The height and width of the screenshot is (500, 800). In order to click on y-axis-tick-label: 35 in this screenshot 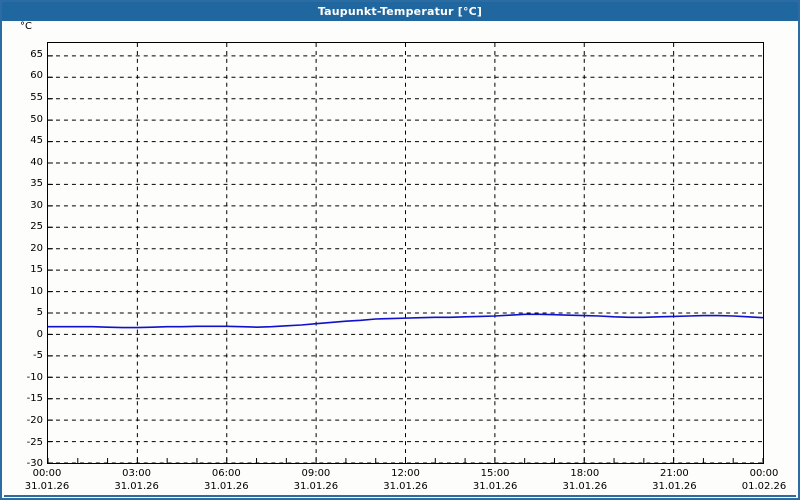, I will do `click(36, 184)`.